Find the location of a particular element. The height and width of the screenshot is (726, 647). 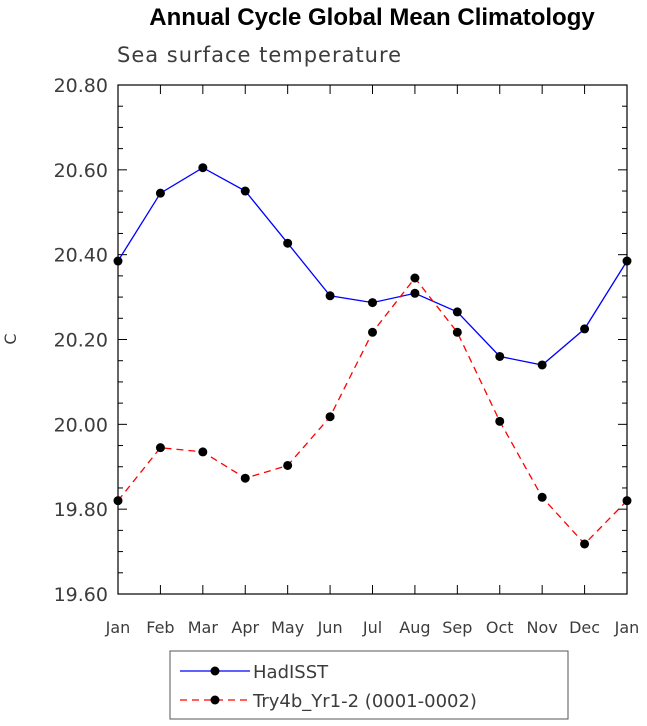

x-tick-label: Sep is located at coordinates (457, 627).